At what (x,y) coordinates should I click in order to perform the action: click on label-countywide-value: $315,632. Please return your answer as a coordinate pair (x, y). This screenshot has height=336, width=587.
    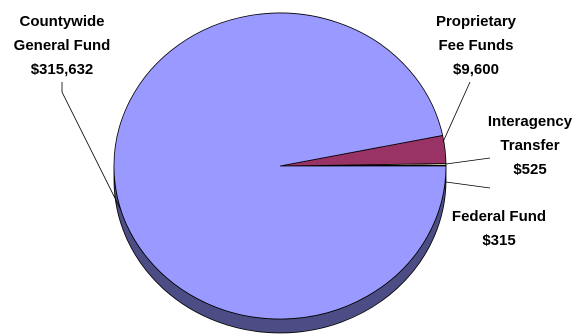
    Looking at the image, I should click on (62, 69).